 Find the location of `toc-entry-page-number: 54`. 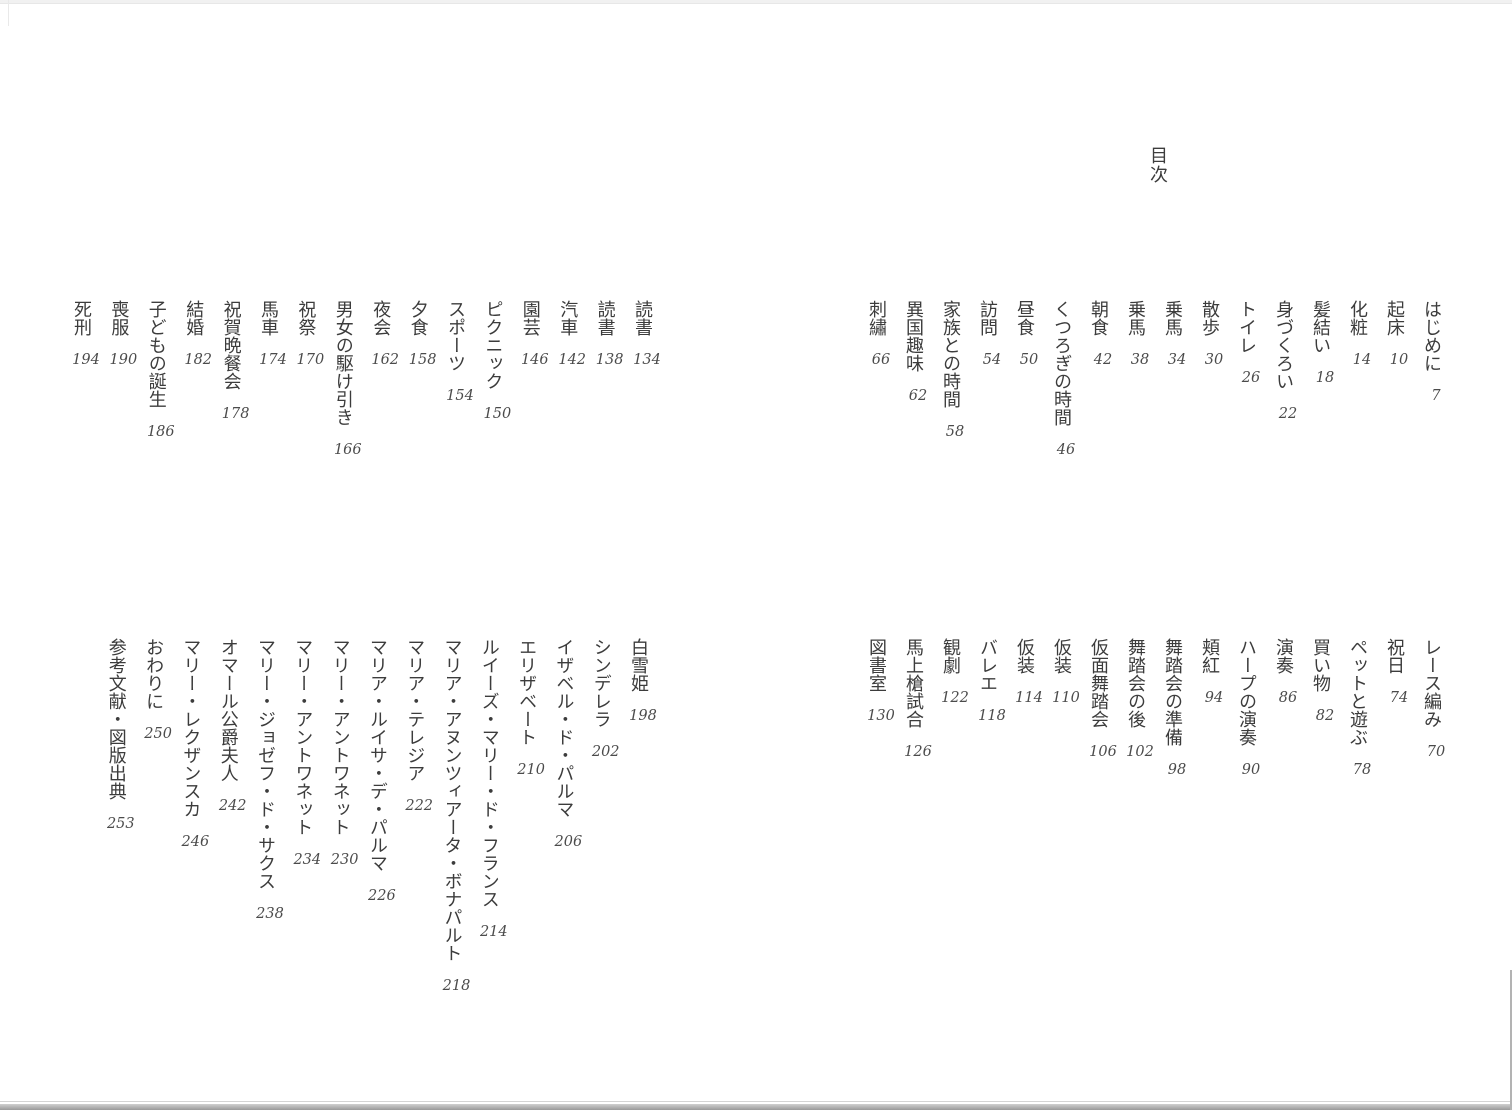

toc-entry-page-number: 54 is located at coordinates (992, 360).